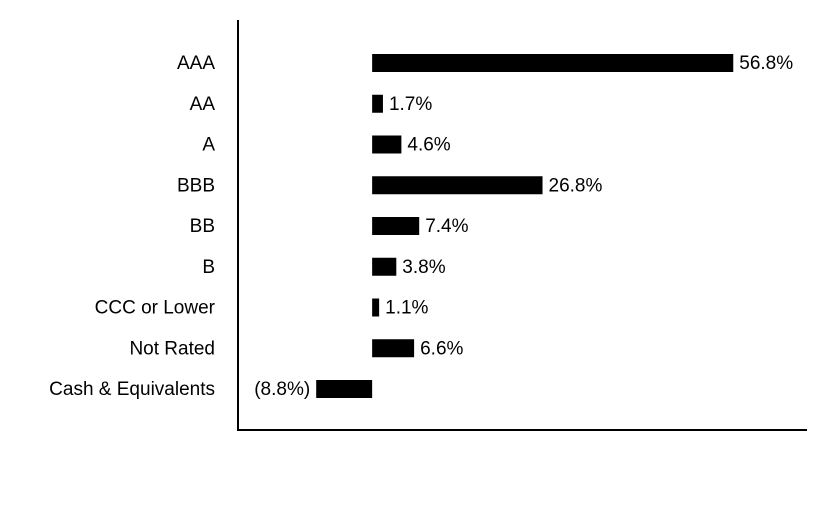 The width and height of the screenshot is (828, 516). I want to click on value-label: 6.6%, so click(441, 348).